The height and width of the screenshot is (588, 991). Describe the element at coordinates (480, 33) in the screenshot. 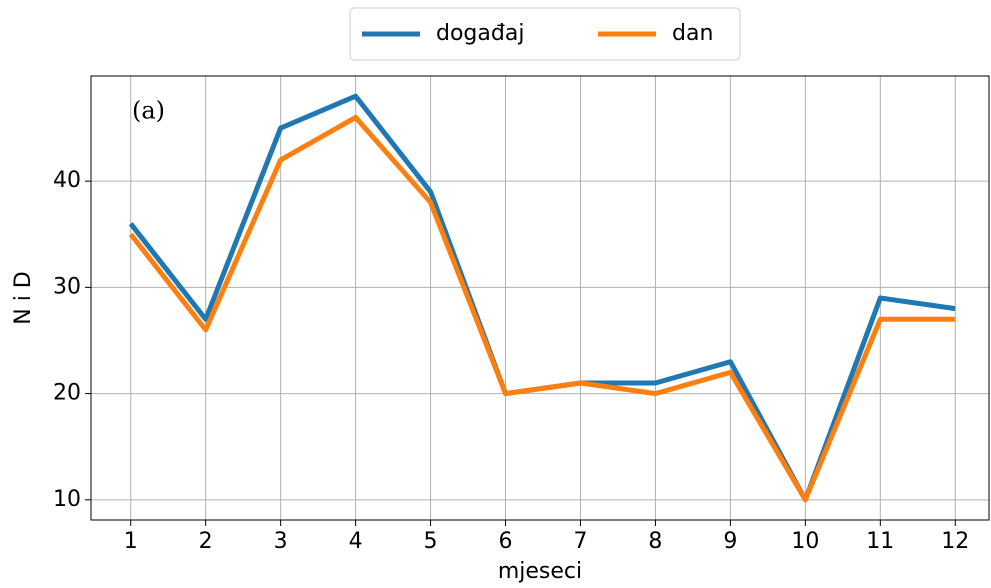

I see `legend-label: događaj` at that location.